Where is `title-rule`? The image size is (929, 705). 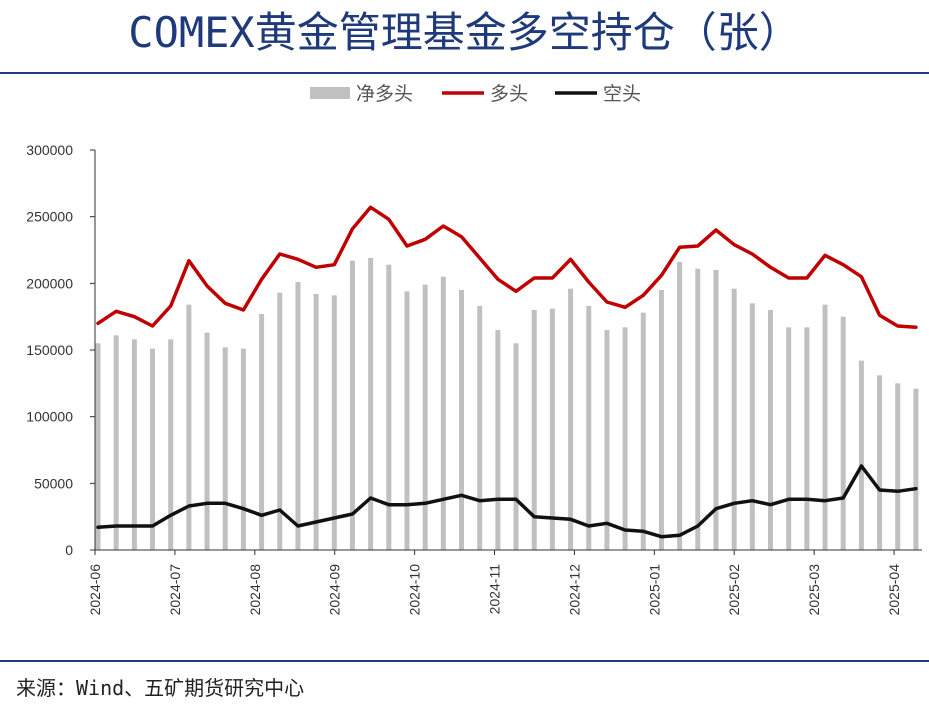
title-rule is located at coordinates (464, 73).